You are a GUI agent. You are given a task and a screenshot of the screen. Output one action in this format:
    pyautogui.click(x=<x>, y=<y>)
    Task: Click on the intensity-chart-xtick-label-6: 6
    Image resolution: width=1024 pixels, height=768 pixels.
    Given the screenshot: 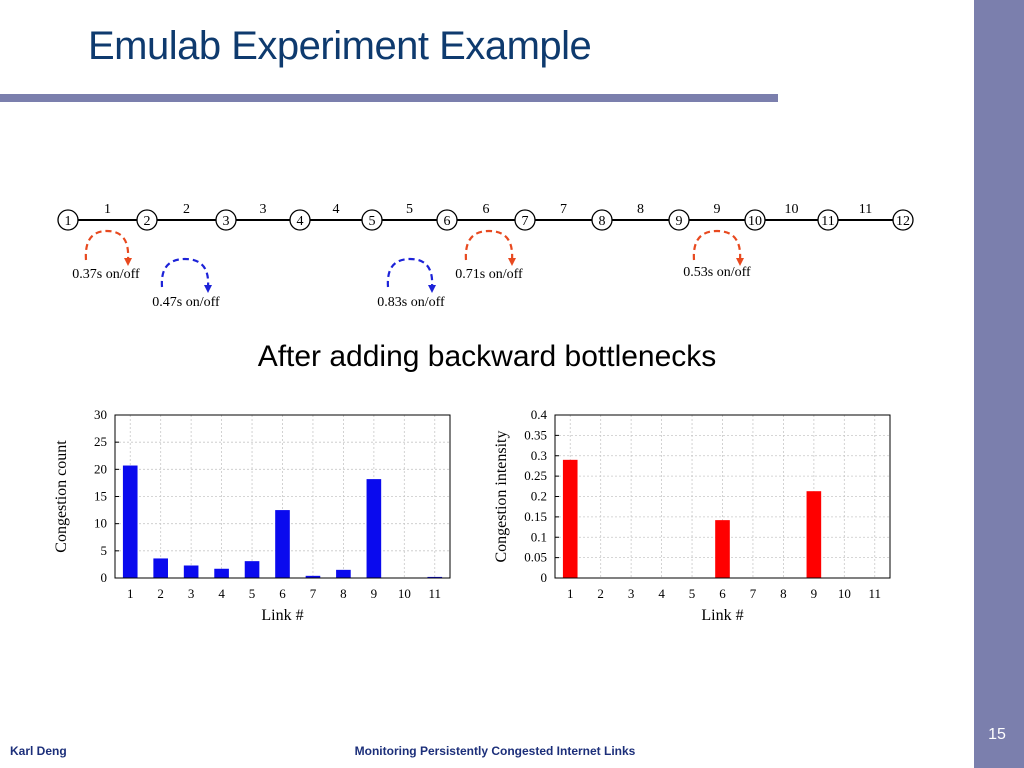 What is the action you would take?
    pyautogui.click(x=722, y=593)
    